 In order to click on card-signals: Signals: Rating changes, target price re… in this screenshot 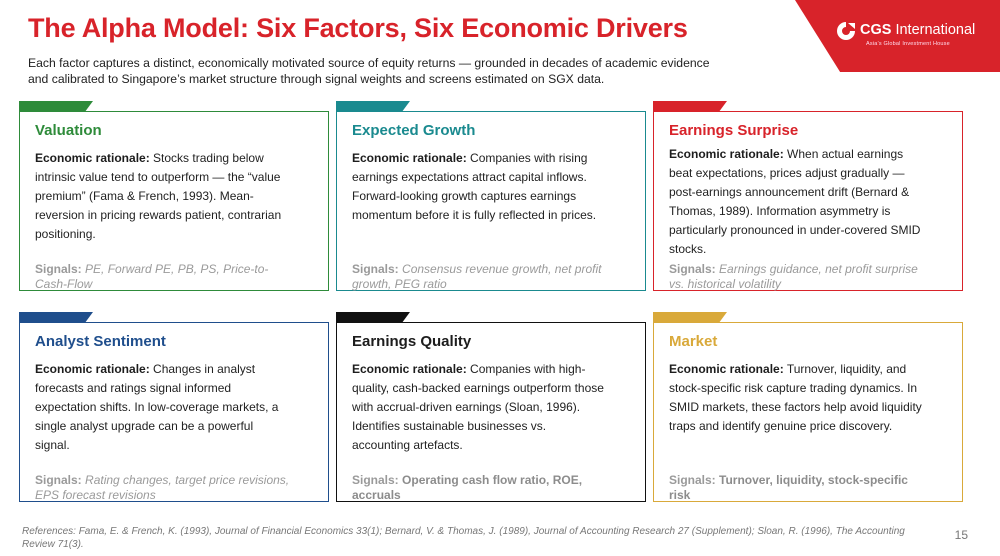, I will do `click(162, 487)`.